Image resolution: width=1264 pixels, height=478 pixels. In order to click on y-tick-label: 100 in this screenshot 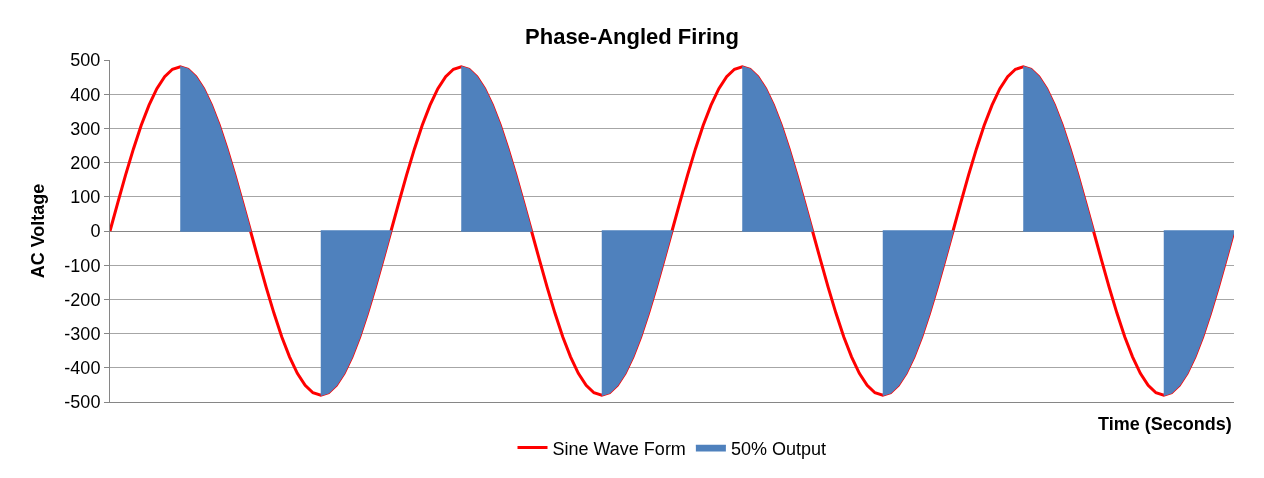, I will do `click(85, 197)`.